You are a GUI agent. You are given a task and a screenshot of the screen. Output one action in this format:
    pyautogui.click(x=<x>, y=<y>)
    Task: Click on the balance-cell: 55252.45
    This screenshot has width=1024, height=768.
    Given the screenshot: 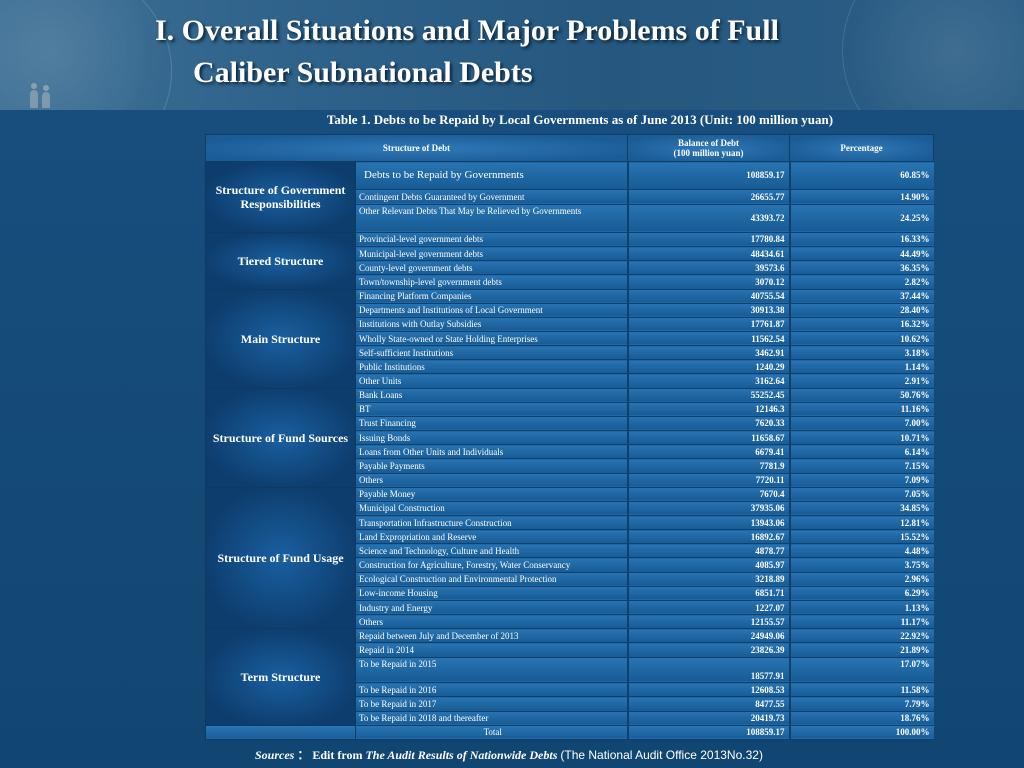 What is the action you would take?
    pyautogui.click(x=708, y=395)
    